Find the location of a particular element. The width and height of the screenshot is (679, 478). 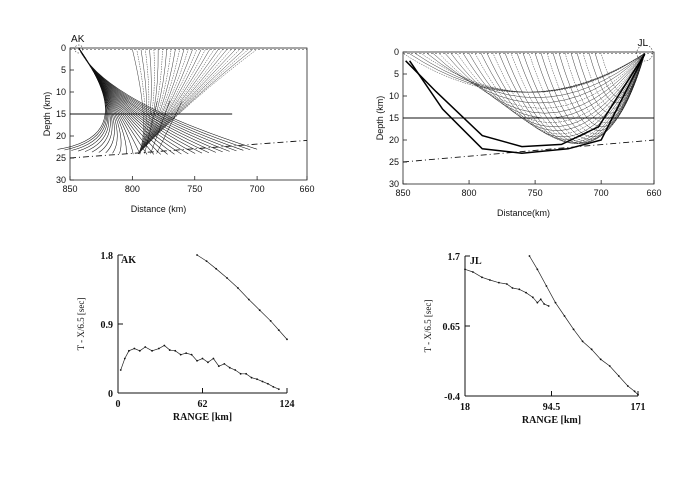

ak-ray-xtick-label: 850 is located at coordinates (69, 189).